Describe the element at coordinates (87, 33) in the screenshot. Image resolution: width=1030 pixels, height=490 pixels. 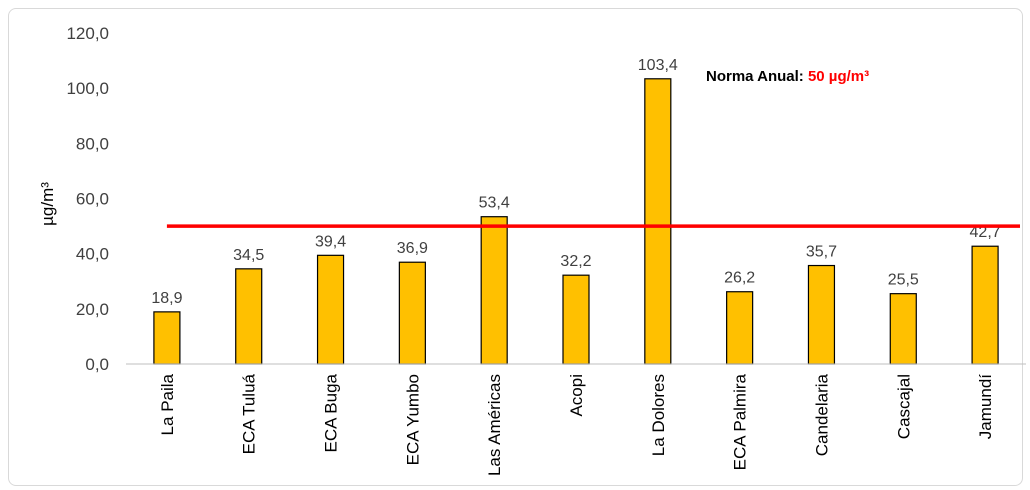
I see `y-tick-label: 120,0` at that location.